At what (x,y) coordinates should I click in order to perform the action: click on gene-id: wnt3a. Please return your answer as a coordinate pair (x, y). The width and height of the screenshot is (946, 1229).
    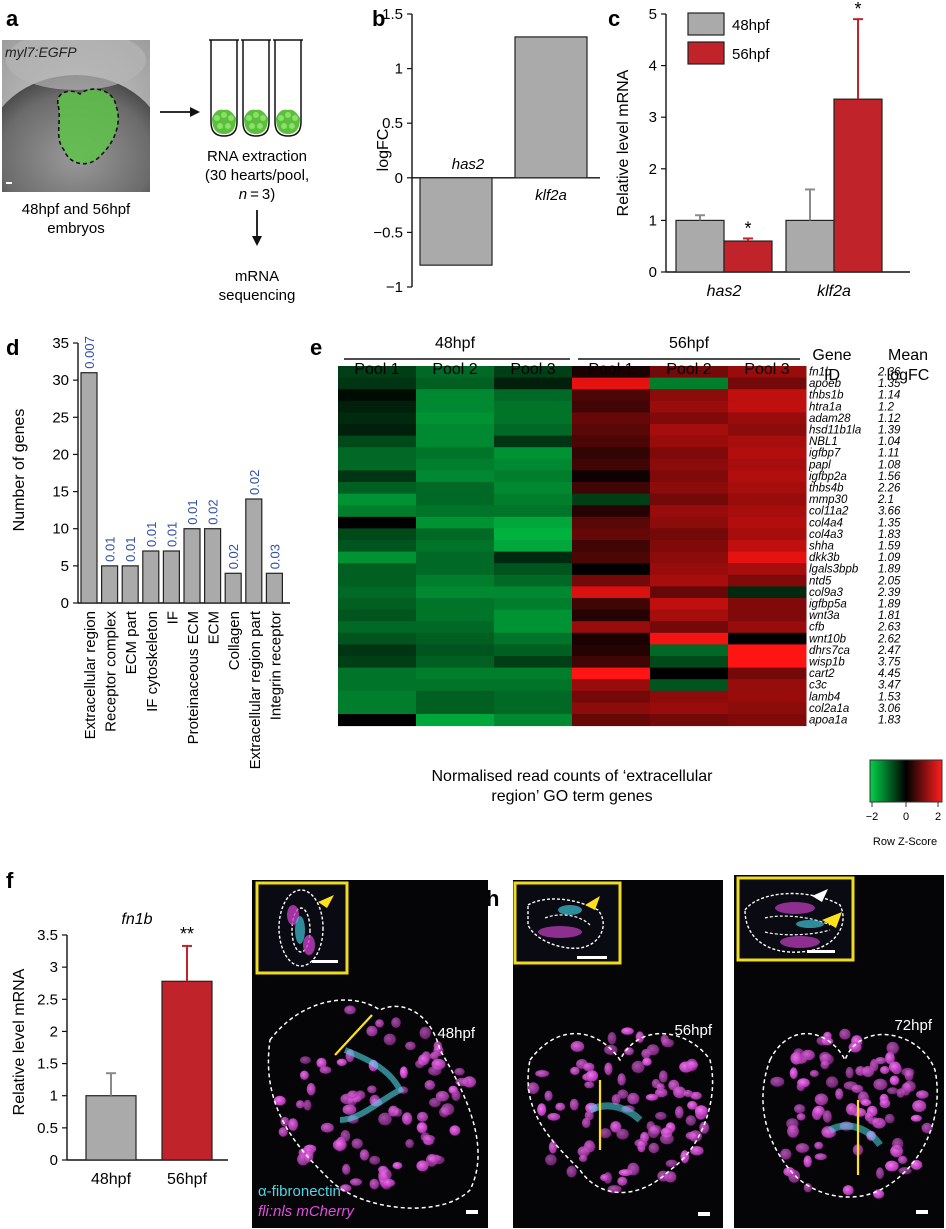
    Looking at the image, I should click on (824, 616).